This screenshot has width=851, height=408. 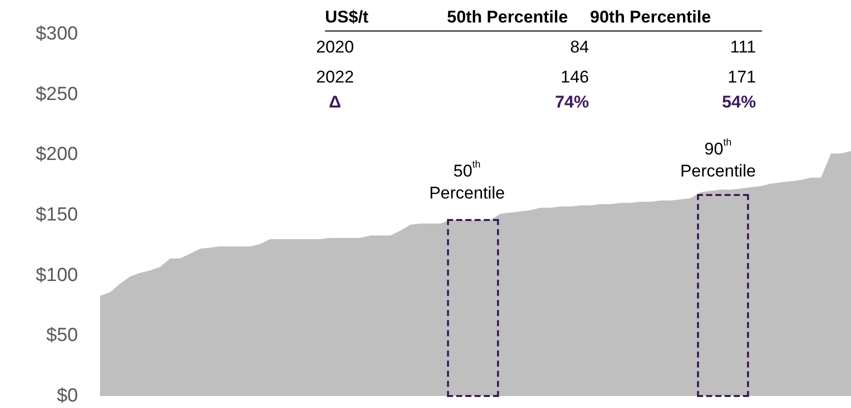 I want to click on annotation: 84, so click(x=579, y=47).